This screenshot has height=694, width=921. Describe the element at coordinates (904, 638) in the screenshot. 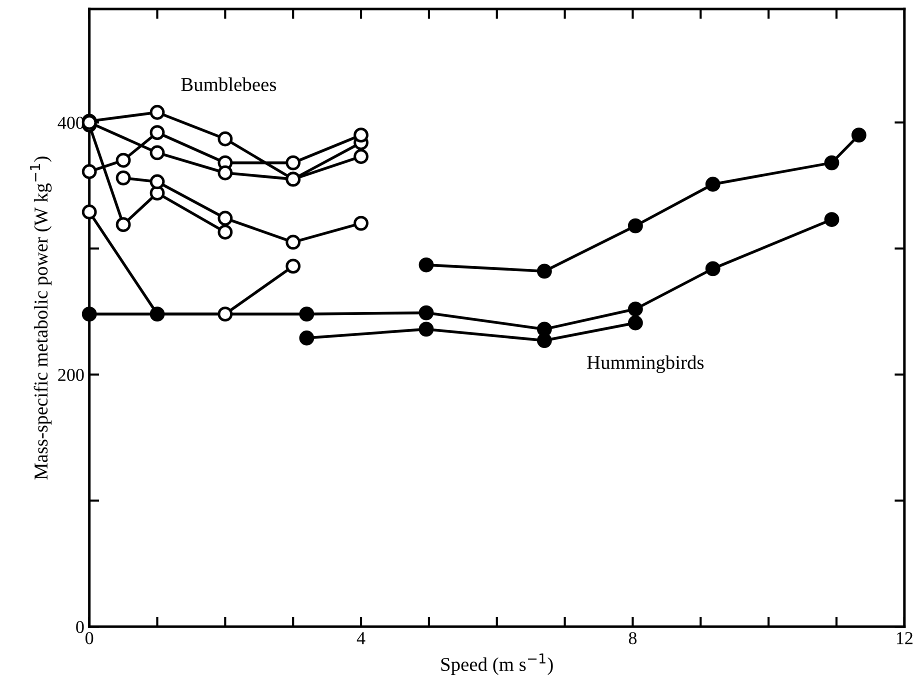

I see `x-tick-label: 12` at that location.